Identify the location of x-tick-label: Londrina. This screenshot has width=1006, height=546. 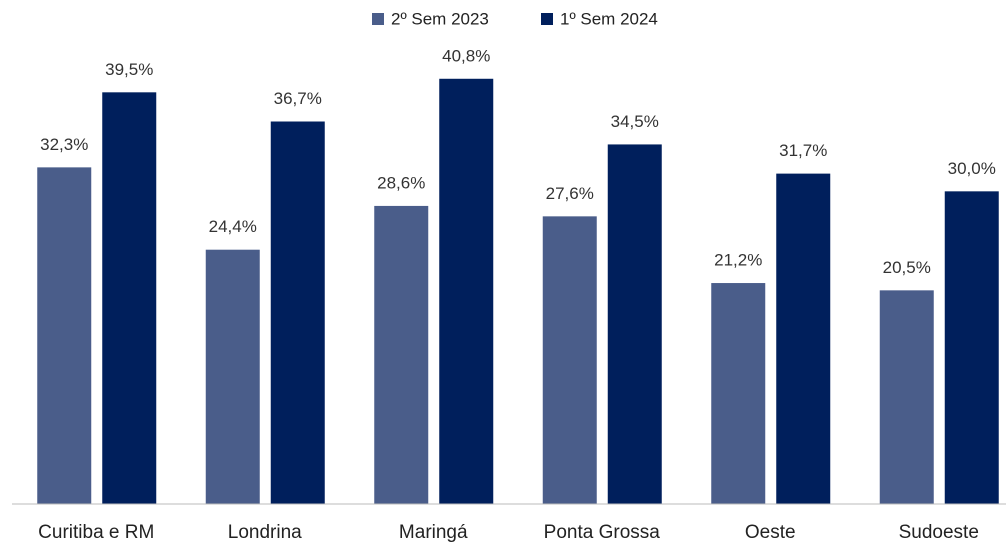
(265, 532).